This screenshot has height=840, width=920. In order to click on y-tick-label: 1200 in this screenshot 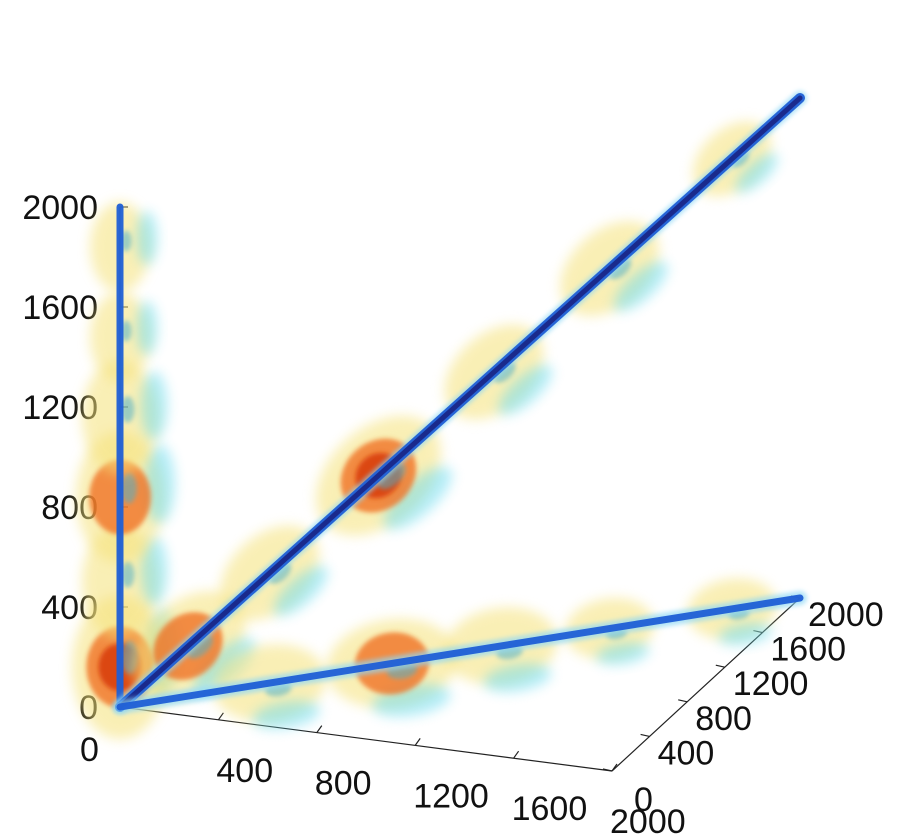, I will do `click(771, 684)`.